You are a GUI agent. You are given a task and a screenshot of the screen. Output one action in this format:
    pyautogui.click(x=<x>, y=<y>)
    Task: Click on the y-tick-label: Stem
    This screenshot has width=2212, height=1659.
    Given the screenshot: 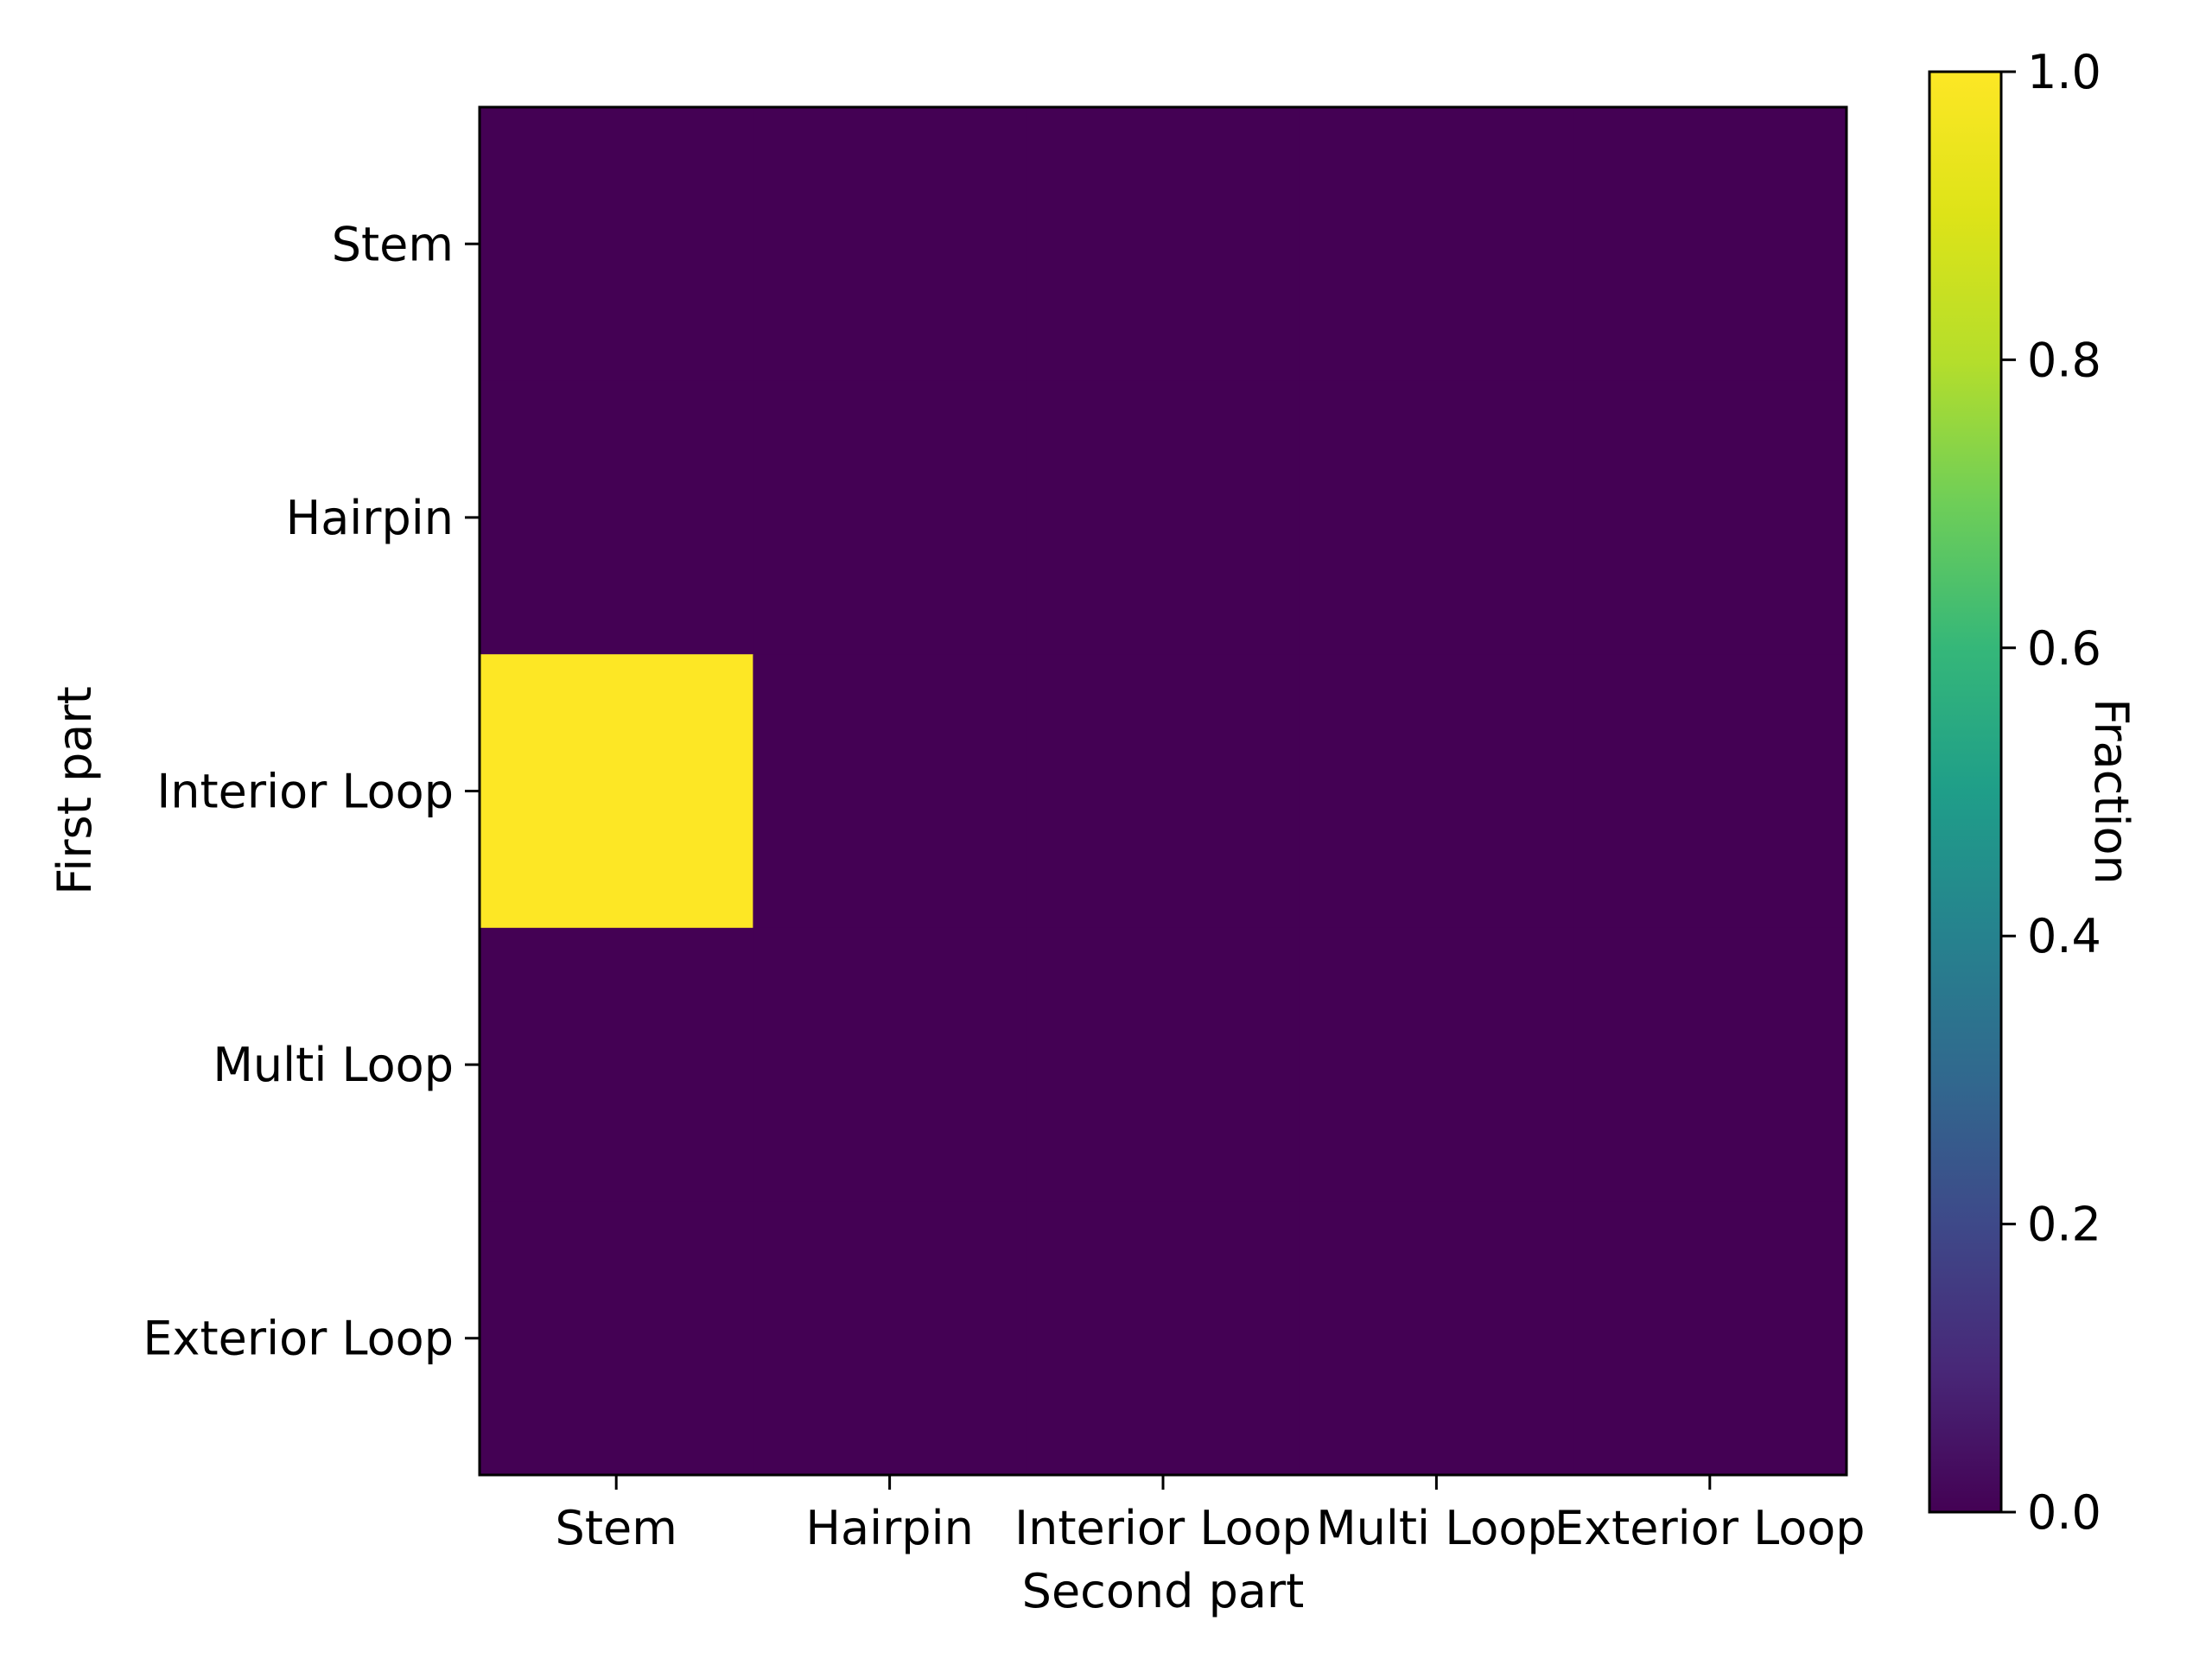 What is the action you would take?
    pyautogui.click(x=393, y=244)
    